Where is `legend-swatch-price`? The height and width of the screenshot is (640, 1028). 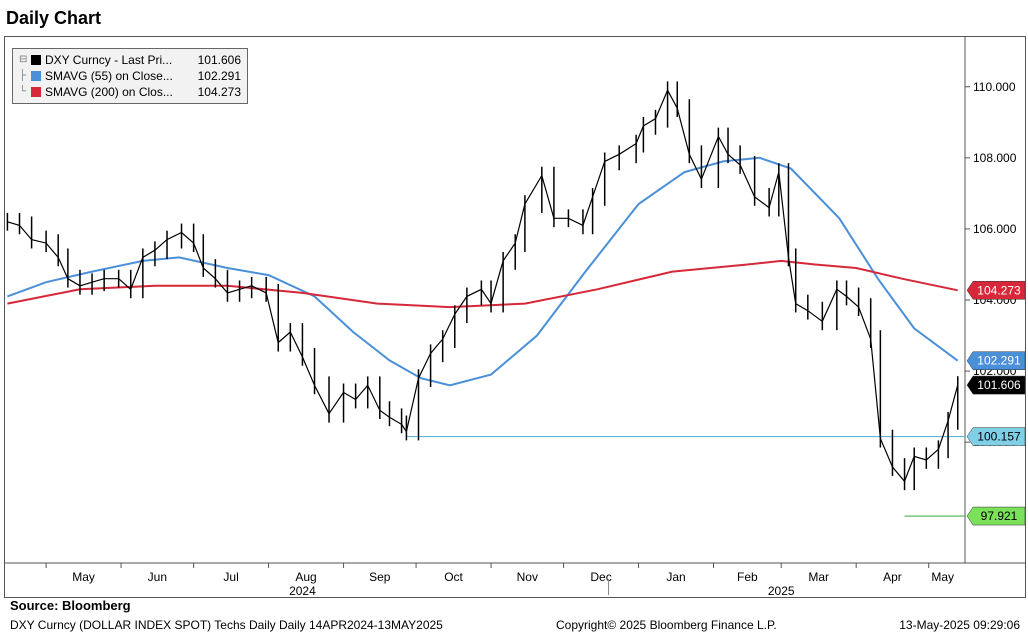
legend-swatch-price is located at coordinates (36, 60).